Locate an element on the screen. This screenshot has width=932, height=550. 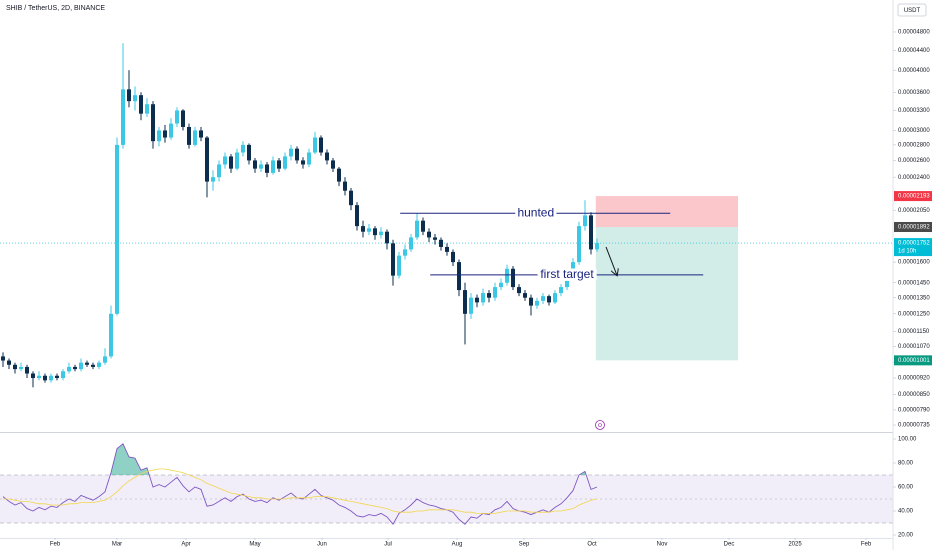
price-badge-label: 0.00001001 is located at coordinates (914, 361).